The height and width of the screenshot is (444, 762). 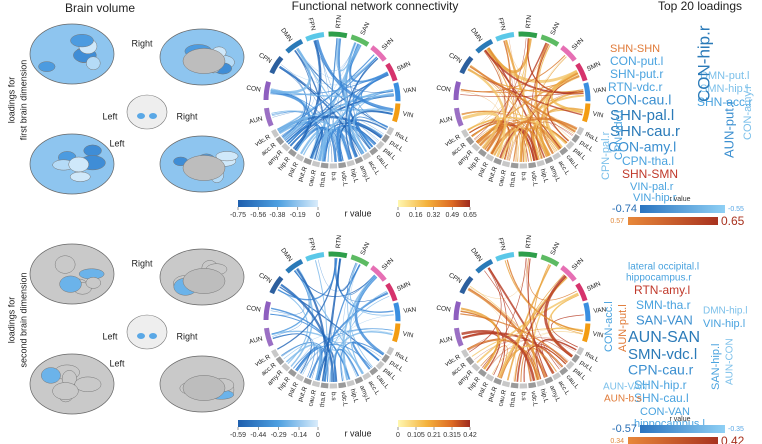 I want to click on node-label: b.s, so click(x=523, y=177).